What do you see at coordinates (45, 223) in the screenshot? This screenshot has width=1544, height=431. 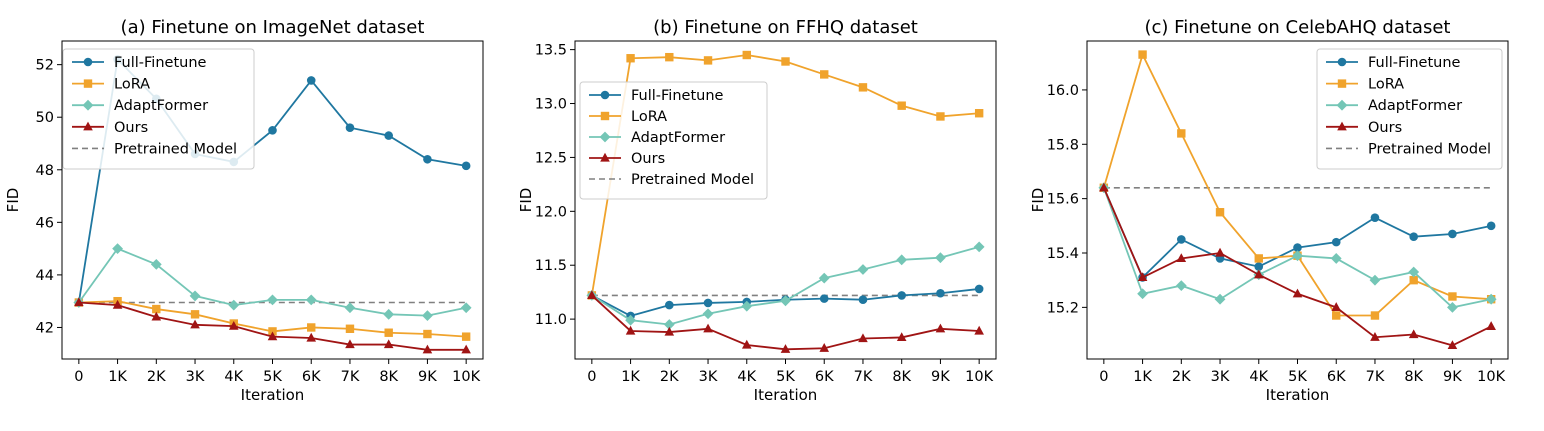 I see `y-tick-label: 46` at bounding box center [45, 223].